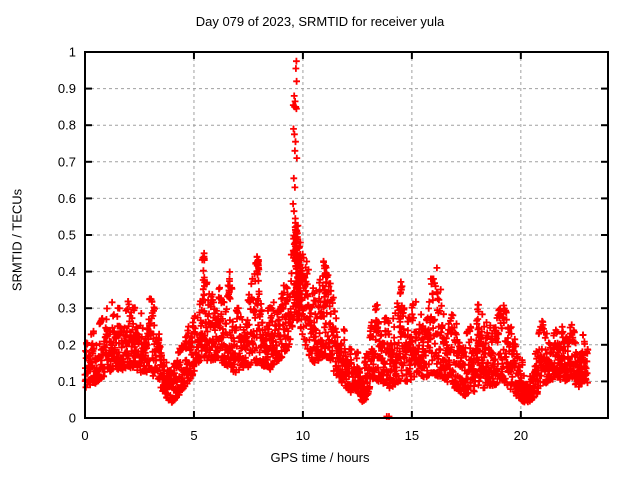  Describe the element at coordinates (412, 435) in the screenshot. I see `x-tick-label: 15` at that location.